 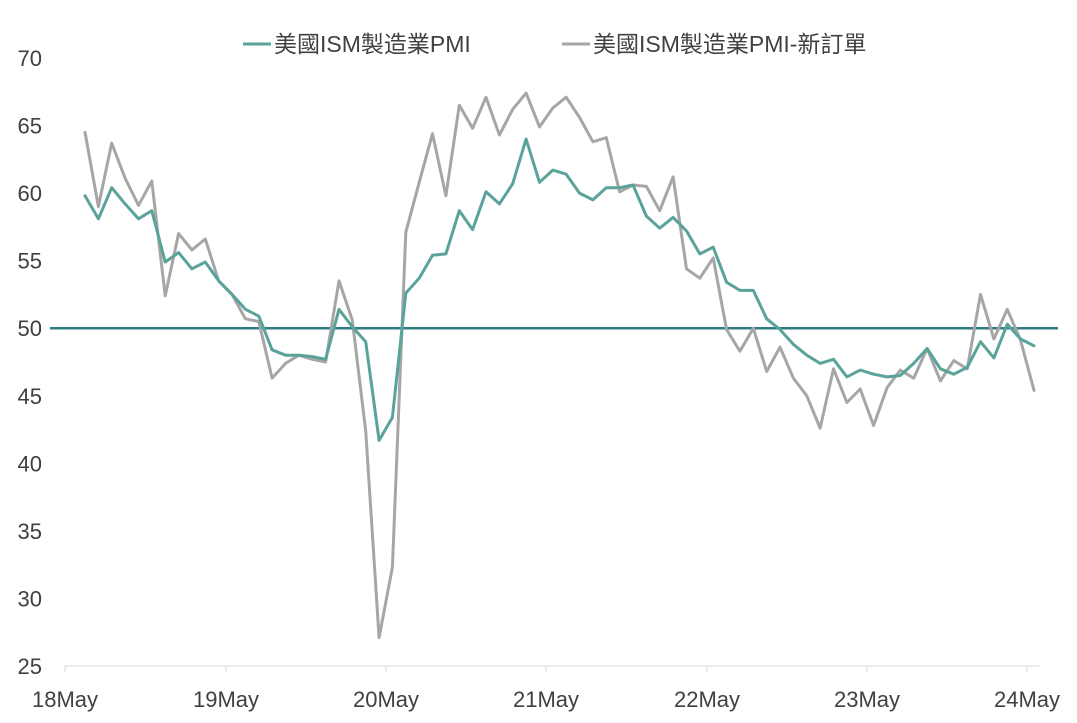 What do you see at coordinates (226, 699) in the screenshot?
I see `x-tick-label-19May: 19May` at bounding box center [226, 699].